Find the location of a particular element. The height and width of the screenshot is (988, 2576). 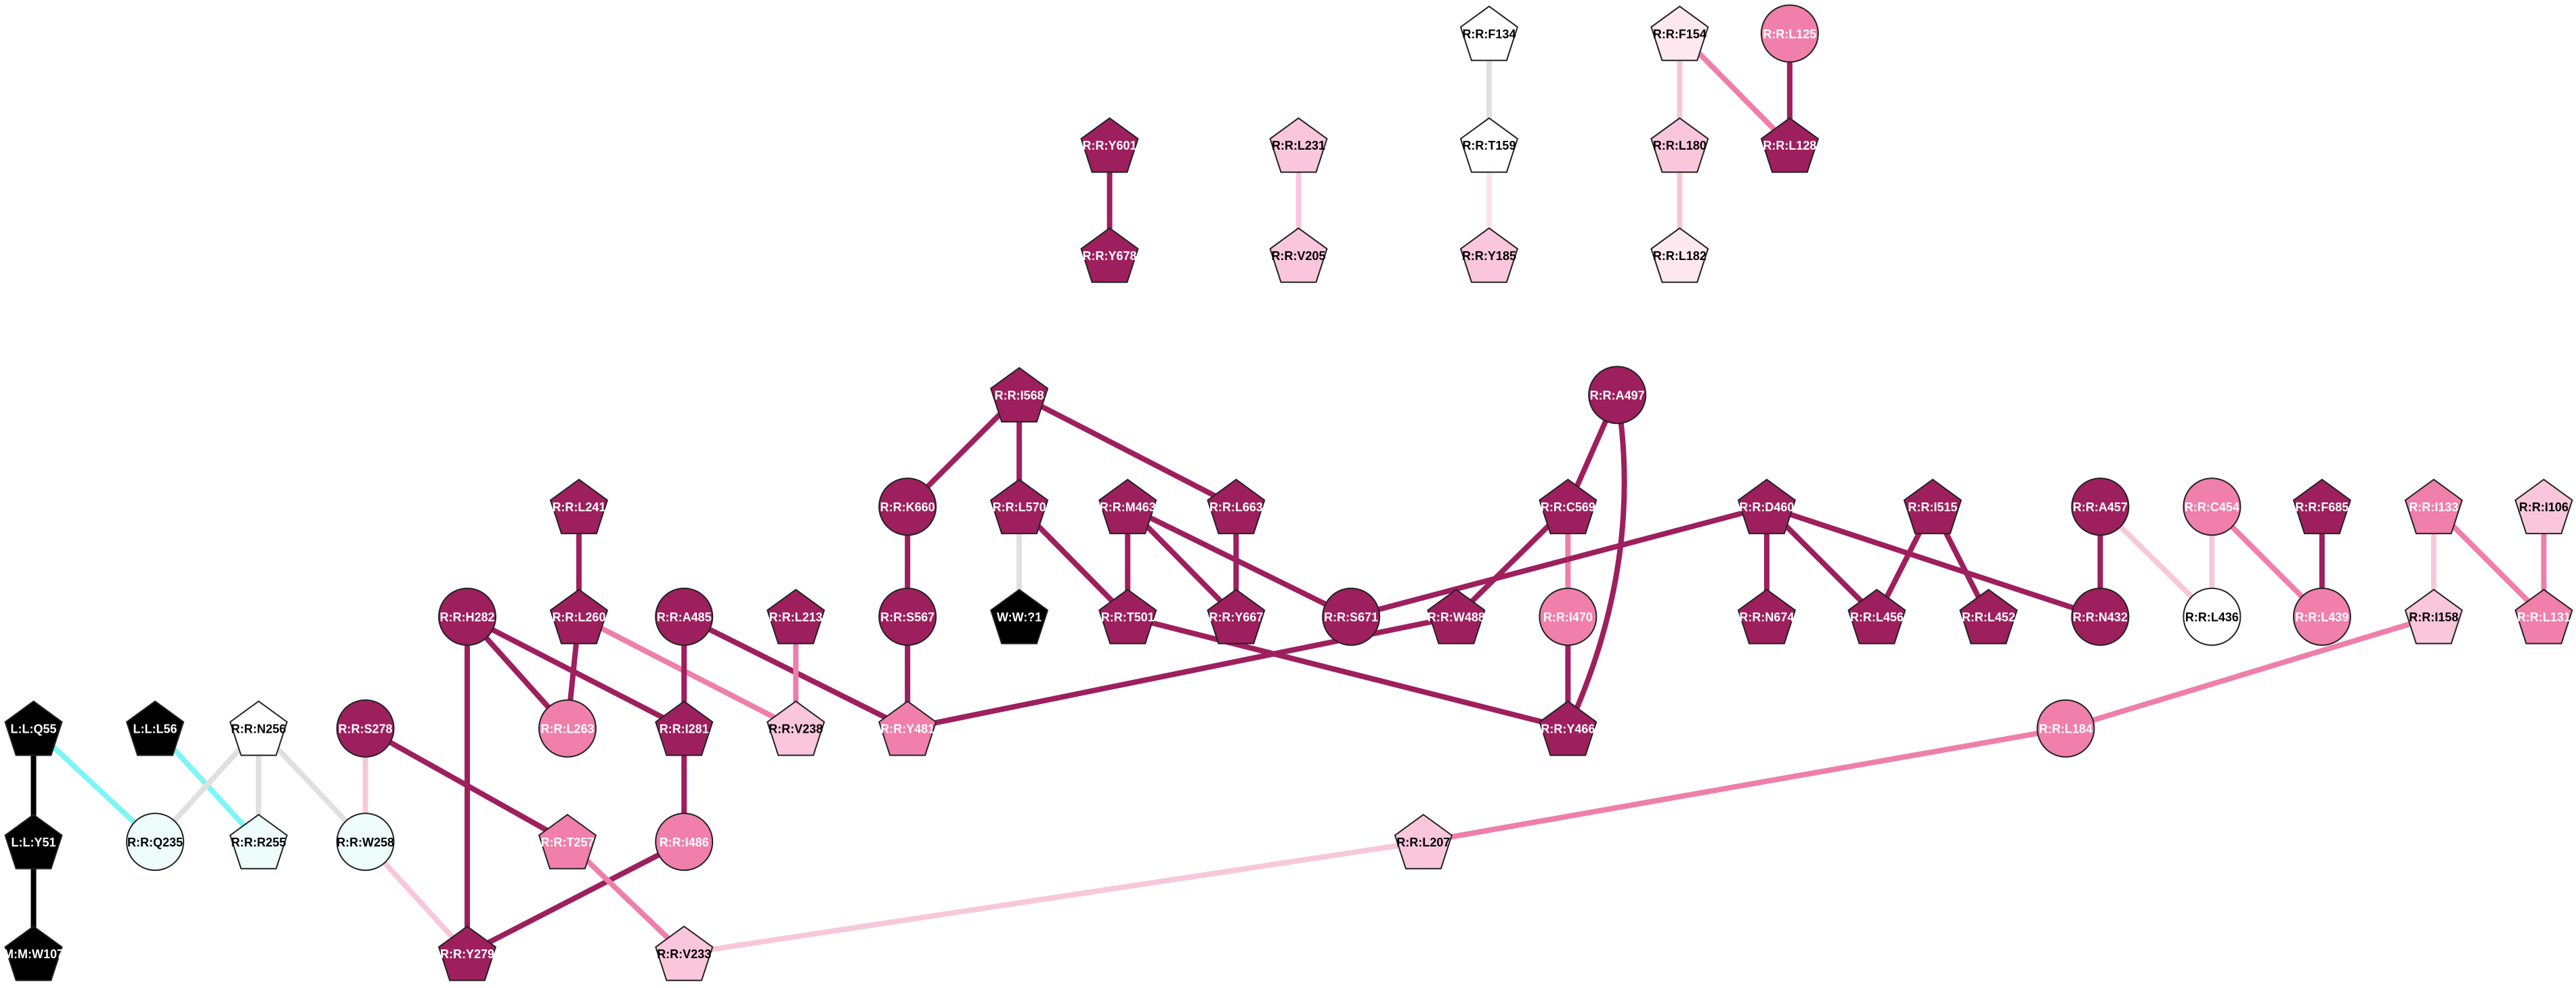

node: R:R:L207 is located at coordinates (1423, 841).